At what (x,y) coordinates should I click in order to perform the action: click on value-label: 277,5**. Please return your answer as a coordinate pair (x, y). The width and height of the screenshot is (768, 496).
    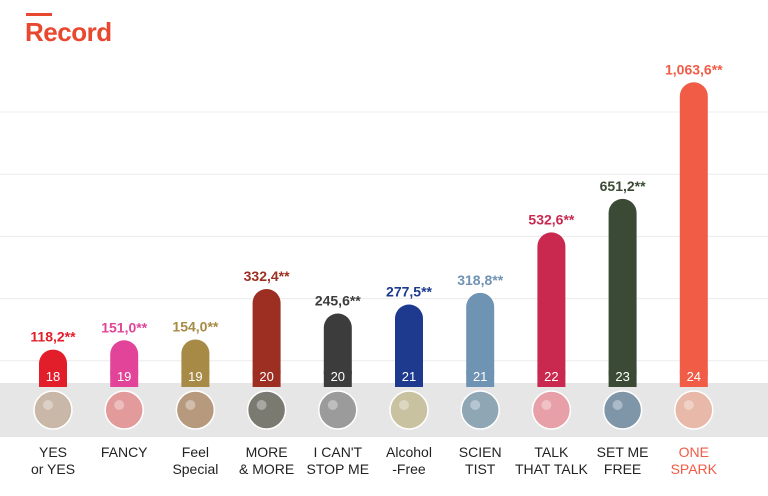
    Looking at the image, I should click on (409, 292).